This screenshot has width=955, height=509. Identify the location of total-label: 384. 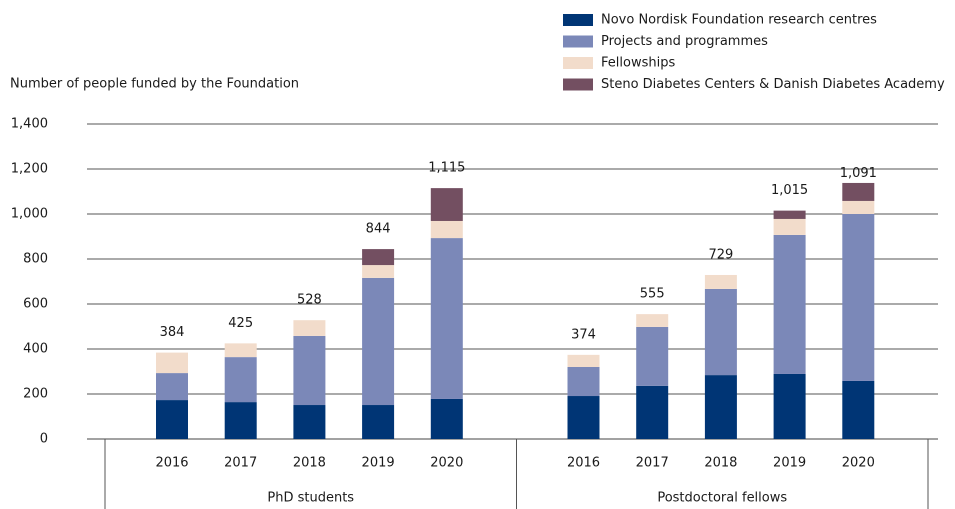
(172, 332).